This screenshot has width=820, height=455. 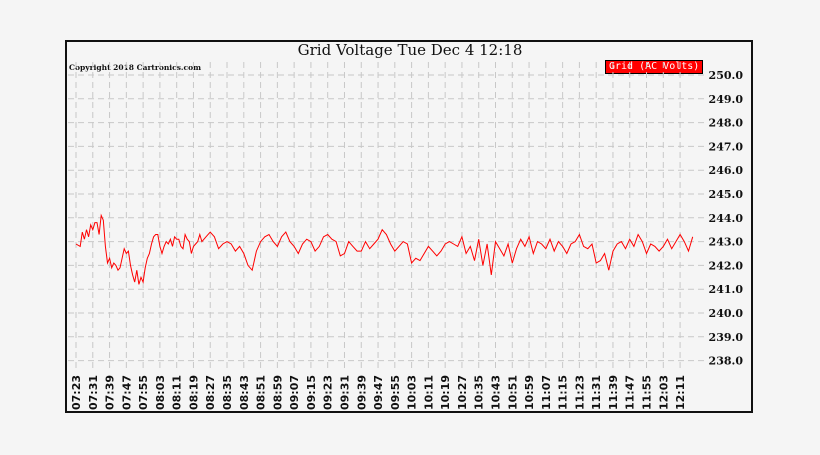 I want to click on x-tick-label: 07:39, so click(x=110, y=392).